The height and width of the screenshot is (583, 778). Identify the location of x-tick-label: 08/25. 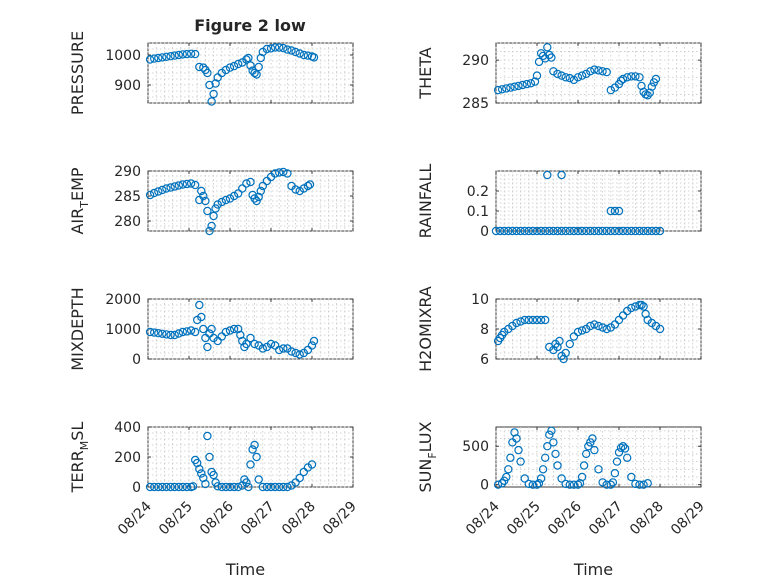
(524, 519).